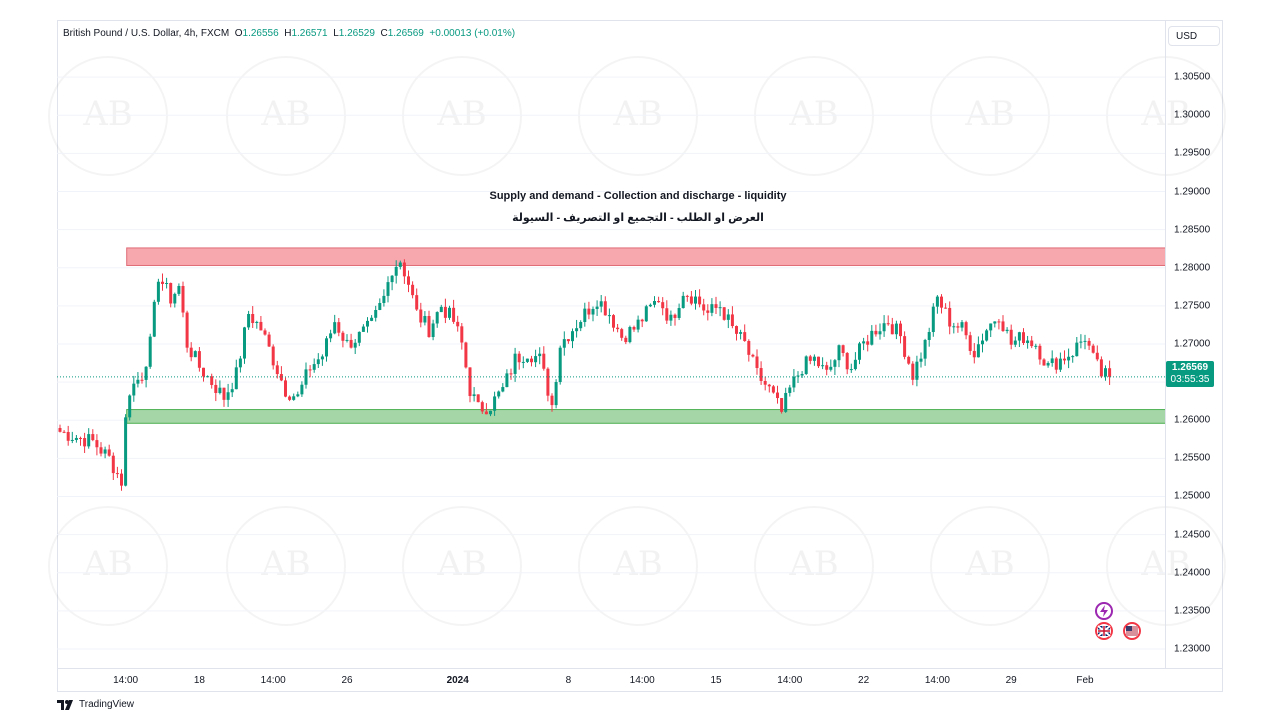  What do you see at coordinates (405, 33) in the screenshot?
I see `close-value: 1.26569` at bounding box center [405, 33].